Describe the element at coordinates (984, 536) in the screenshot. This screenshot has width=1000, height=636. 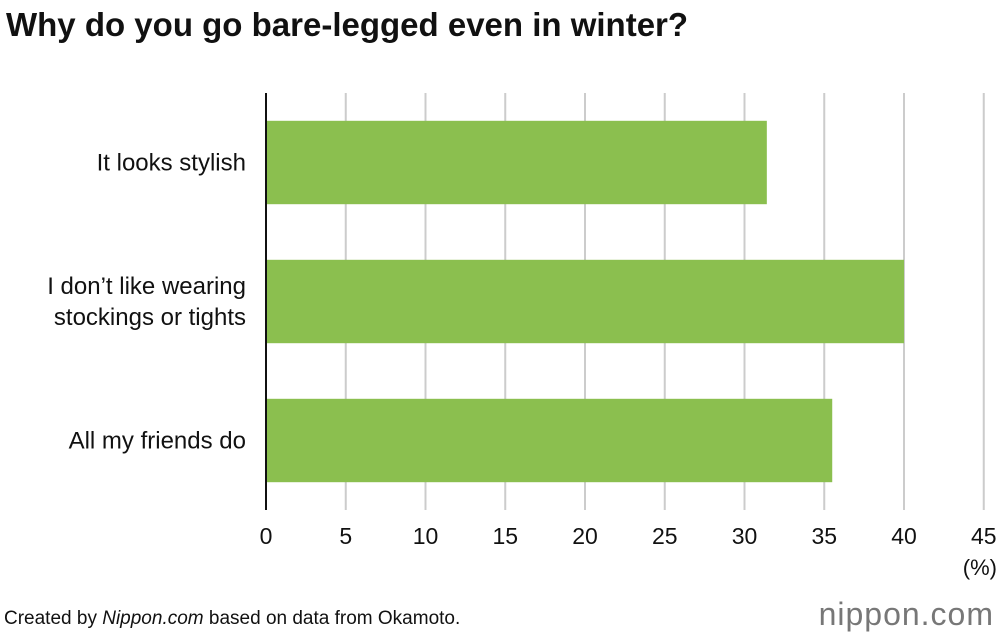
I see `x-tick-label: 45` at that location.